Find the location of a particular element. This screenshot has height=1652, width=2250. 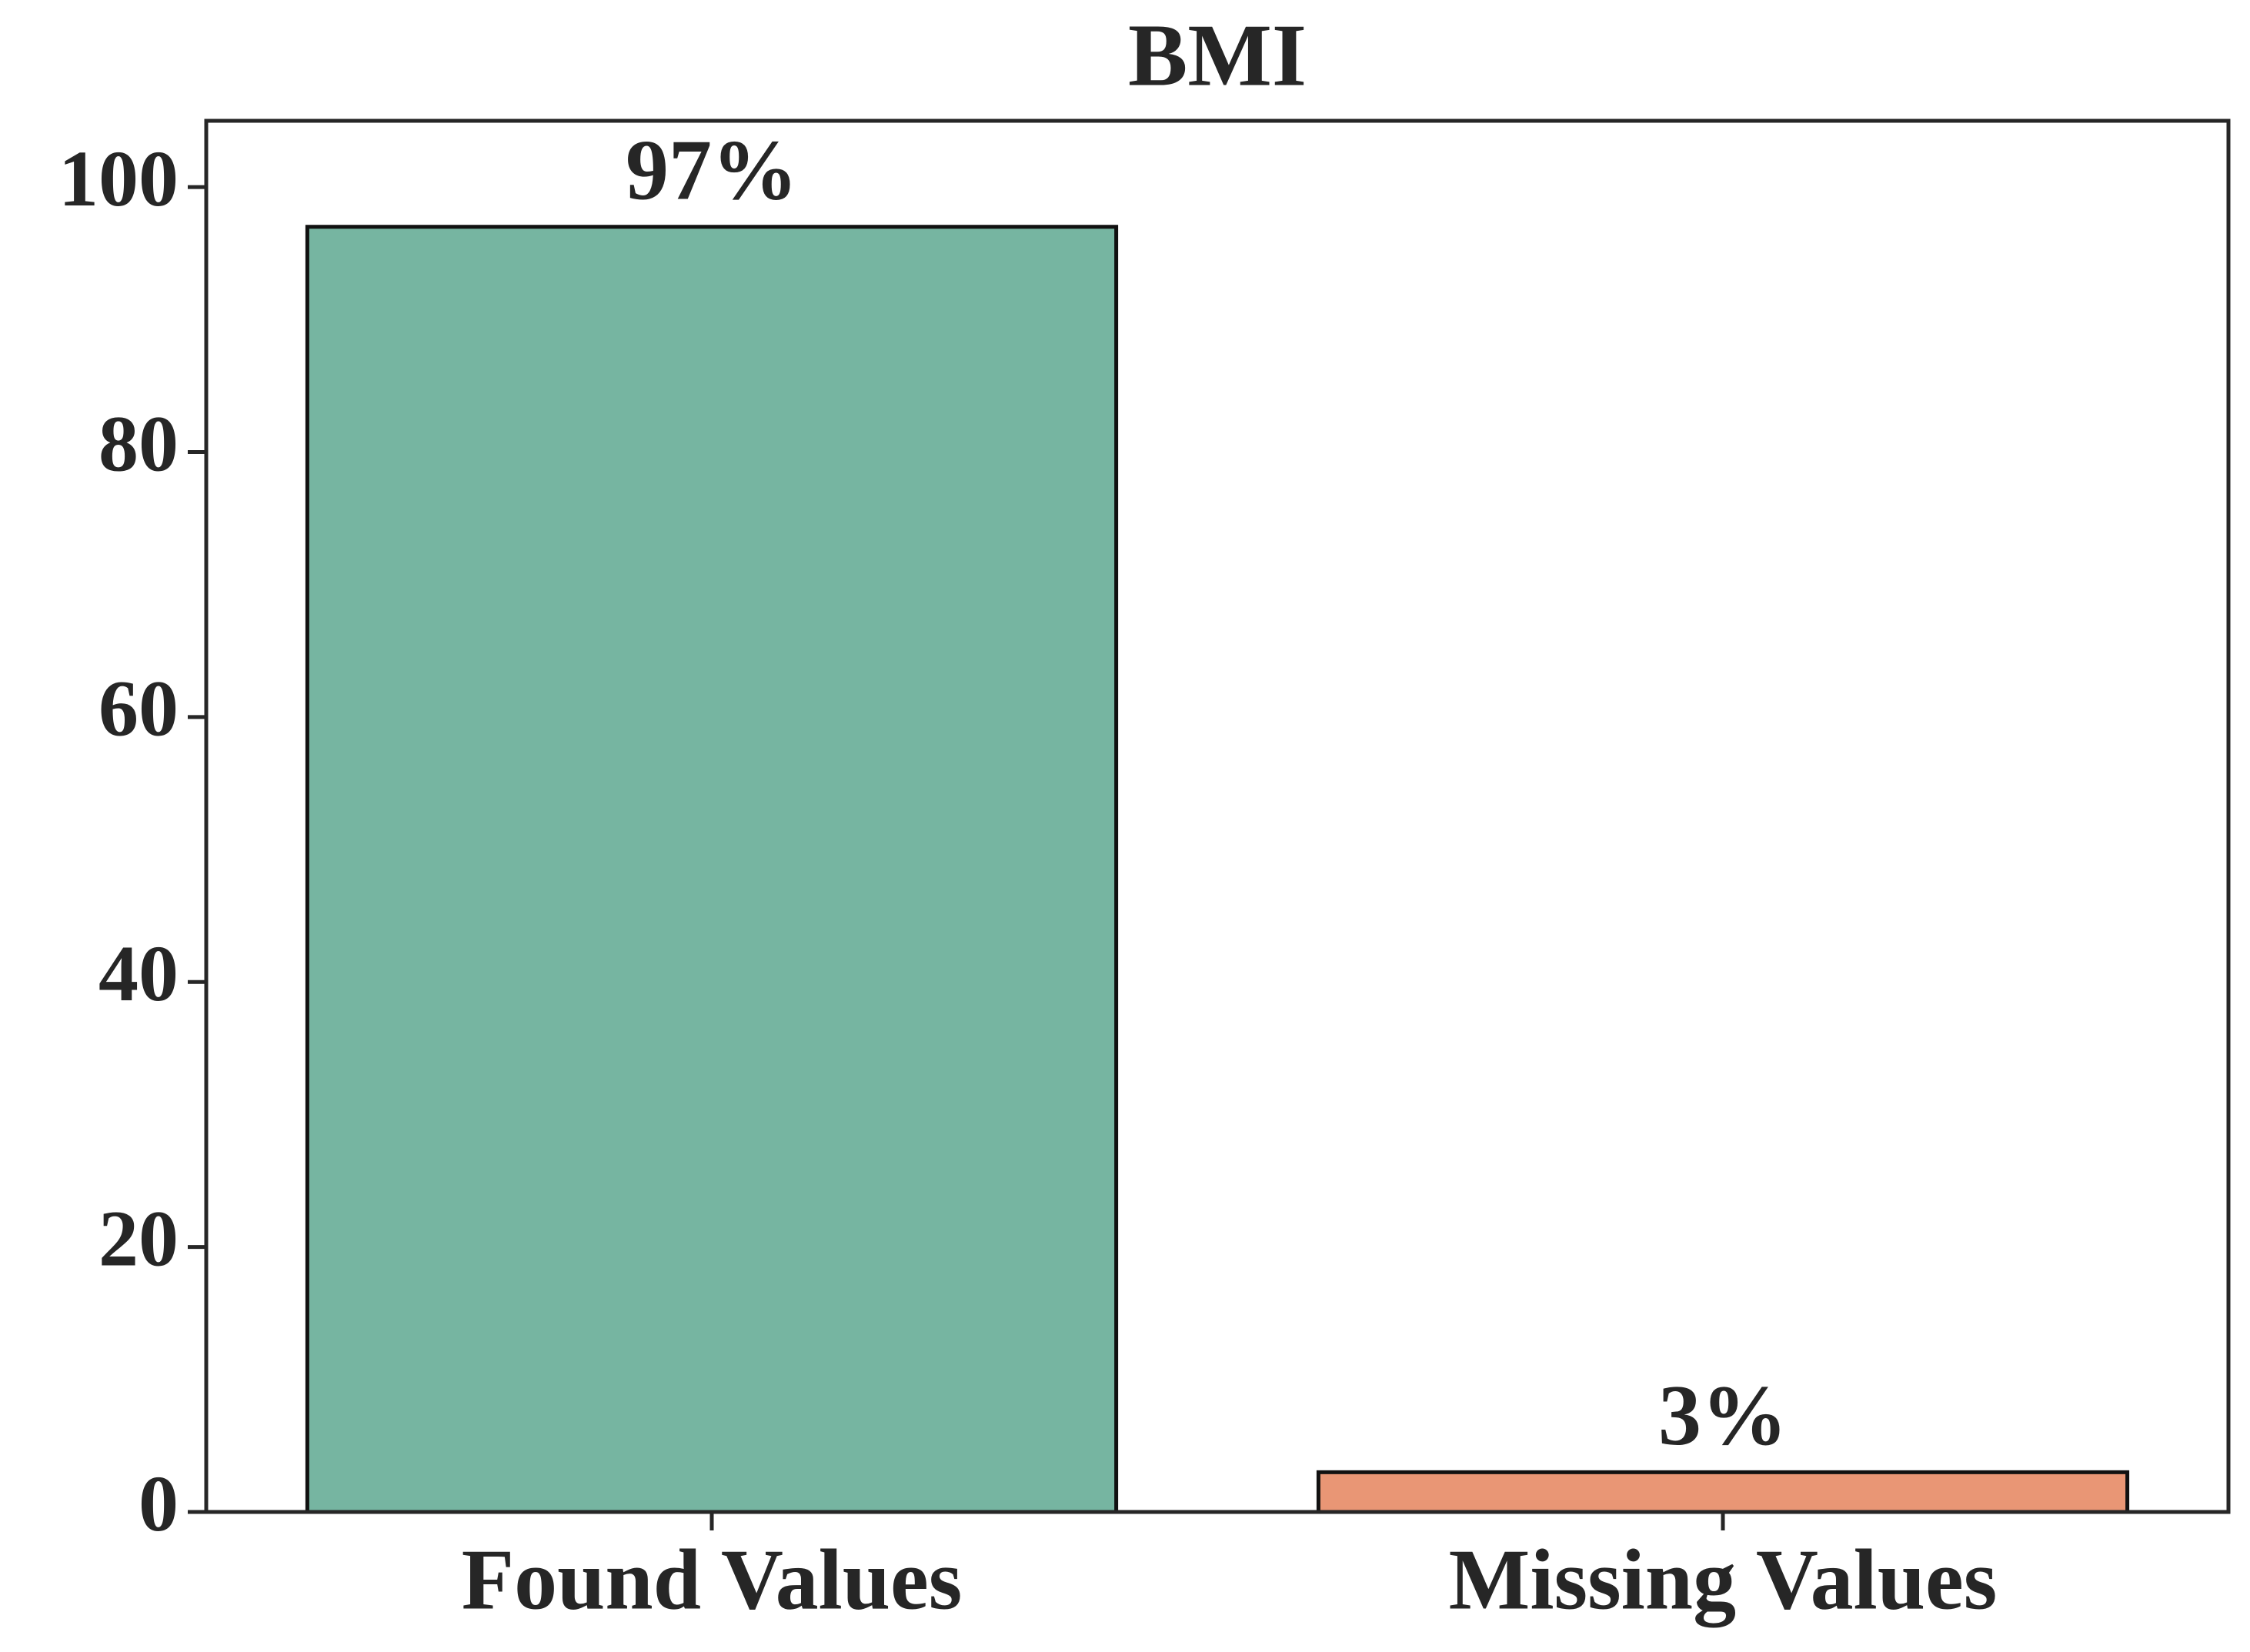

x-tick-label: Found Values is located at coordinates (712, 1580).